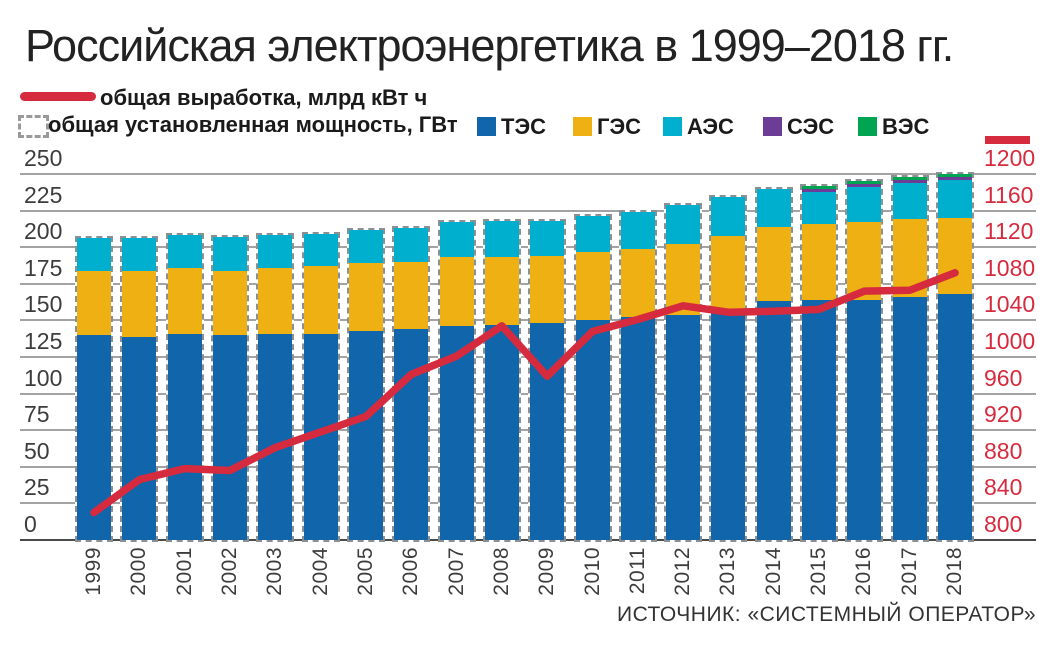 The image size is (1053, 647). What do you see at coordinates (43, 231) in the screenshot?
I see `left-axis-tick-label: 200` at bounding box center [43, 231].